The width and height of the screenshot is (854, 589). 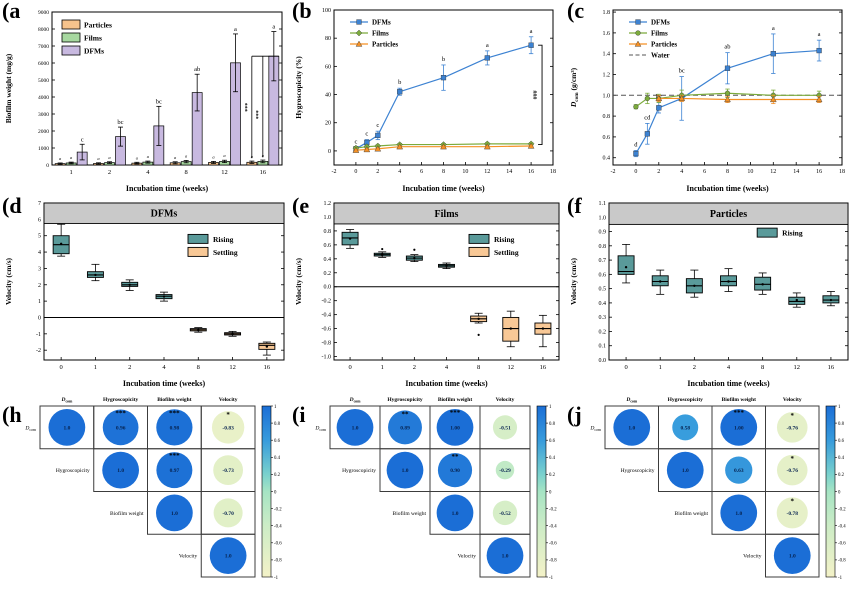 What do you see at coordinates (576, 11) in the screenshot?
I see `panel-c-label: (c` at bounding box center [576, 11].